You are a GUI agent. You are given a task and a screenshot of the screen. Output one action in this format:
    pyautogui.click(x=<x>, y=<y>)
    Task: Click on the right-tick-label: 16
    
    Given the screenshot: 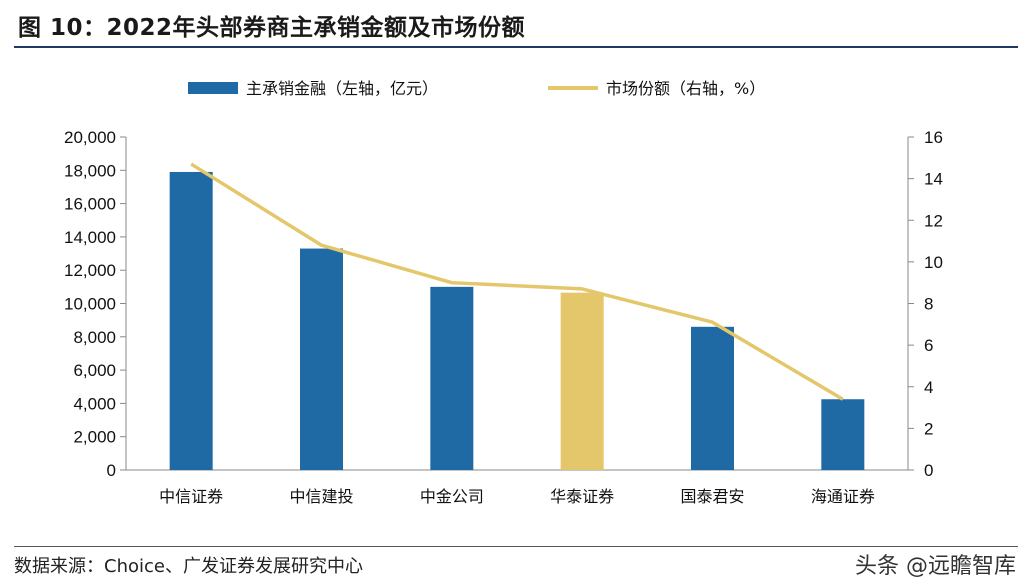 What is the action you would take?
    pyautogui.click(x=933, y=137)
    